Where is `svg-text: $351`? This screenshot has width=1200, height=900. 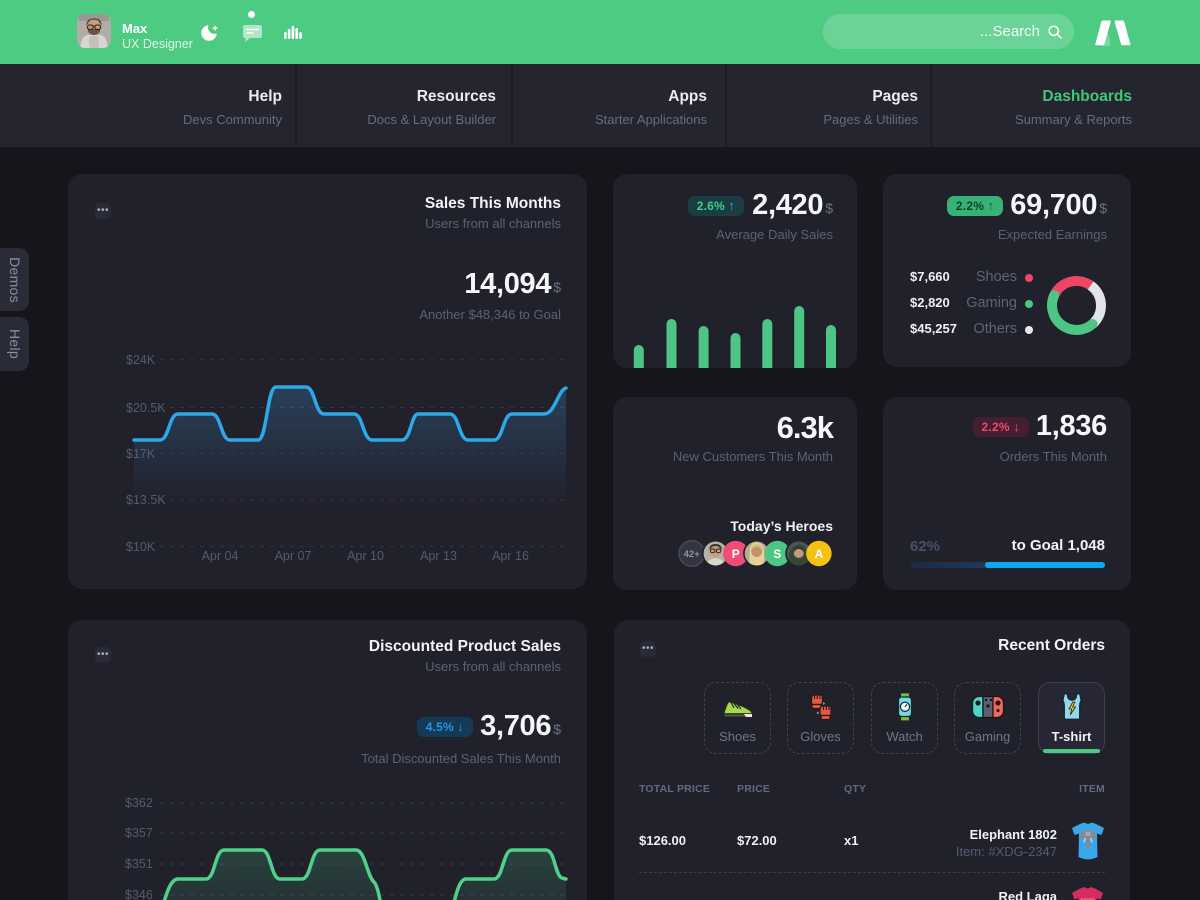
svg-text: $351 is located at coordinates (139, 864).